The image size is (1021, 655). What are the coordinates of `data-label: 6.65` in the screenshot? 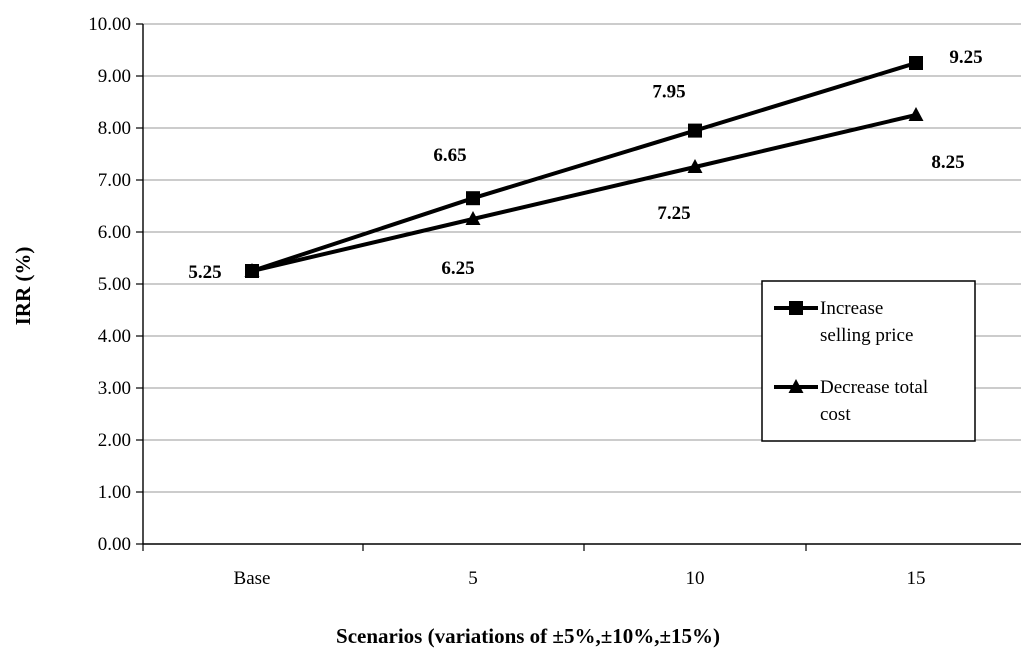 It's located at (449, 155).